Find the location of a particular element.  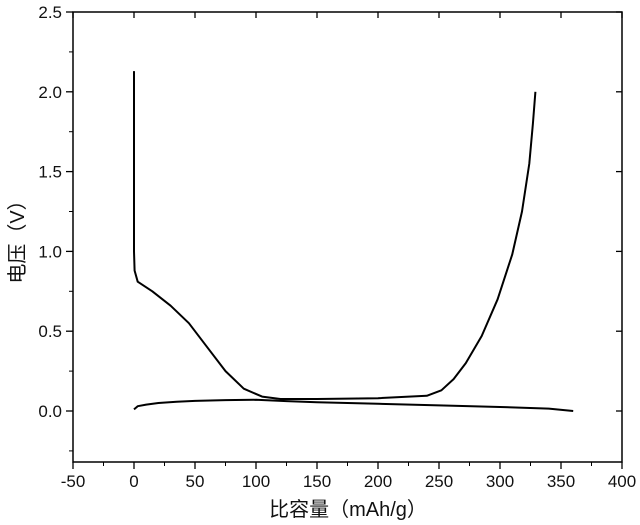

x-axis-label: 比容量（mAh/g） is located at coordinates (348, 509).